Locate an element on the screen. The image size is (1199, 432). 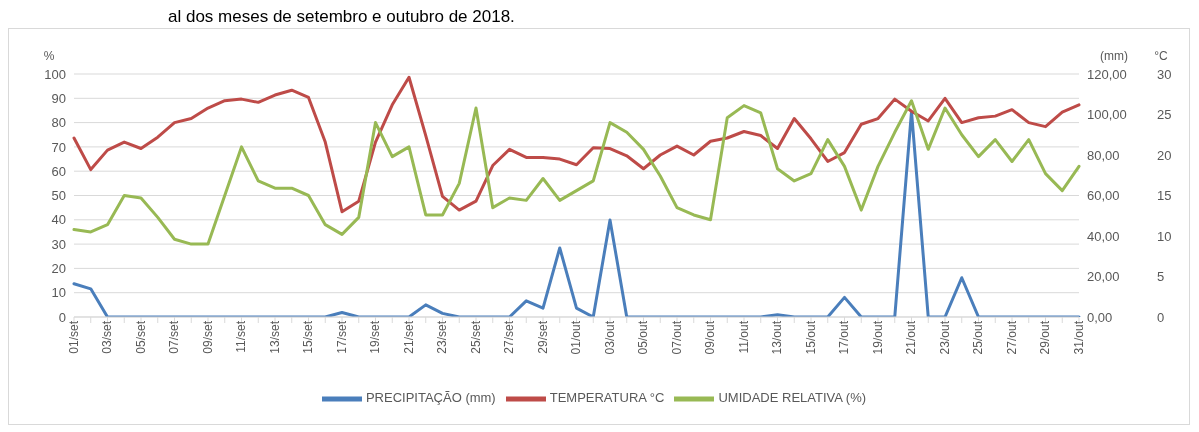
y-tick-label: 20 is located at coordinates (58, 269).